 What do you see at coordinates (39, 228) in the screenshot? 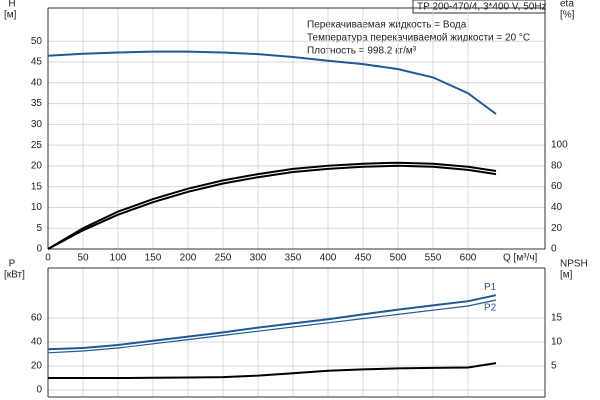
I see `y-tick-label: 5` at bounding box center [39, 228].